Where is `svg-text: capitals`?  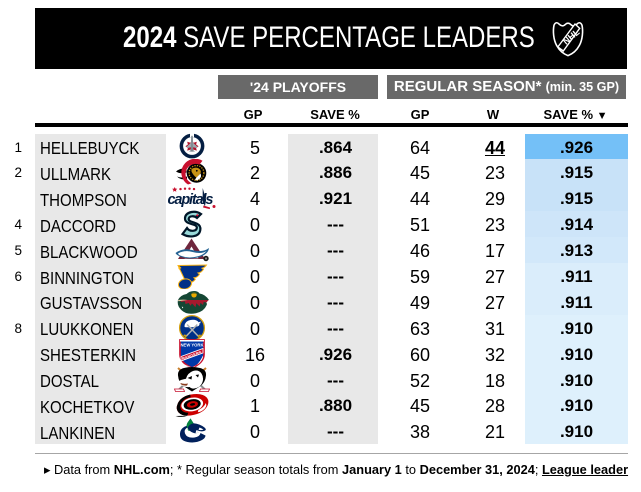 svg-text: capitals is located at coordinates (191, 200).